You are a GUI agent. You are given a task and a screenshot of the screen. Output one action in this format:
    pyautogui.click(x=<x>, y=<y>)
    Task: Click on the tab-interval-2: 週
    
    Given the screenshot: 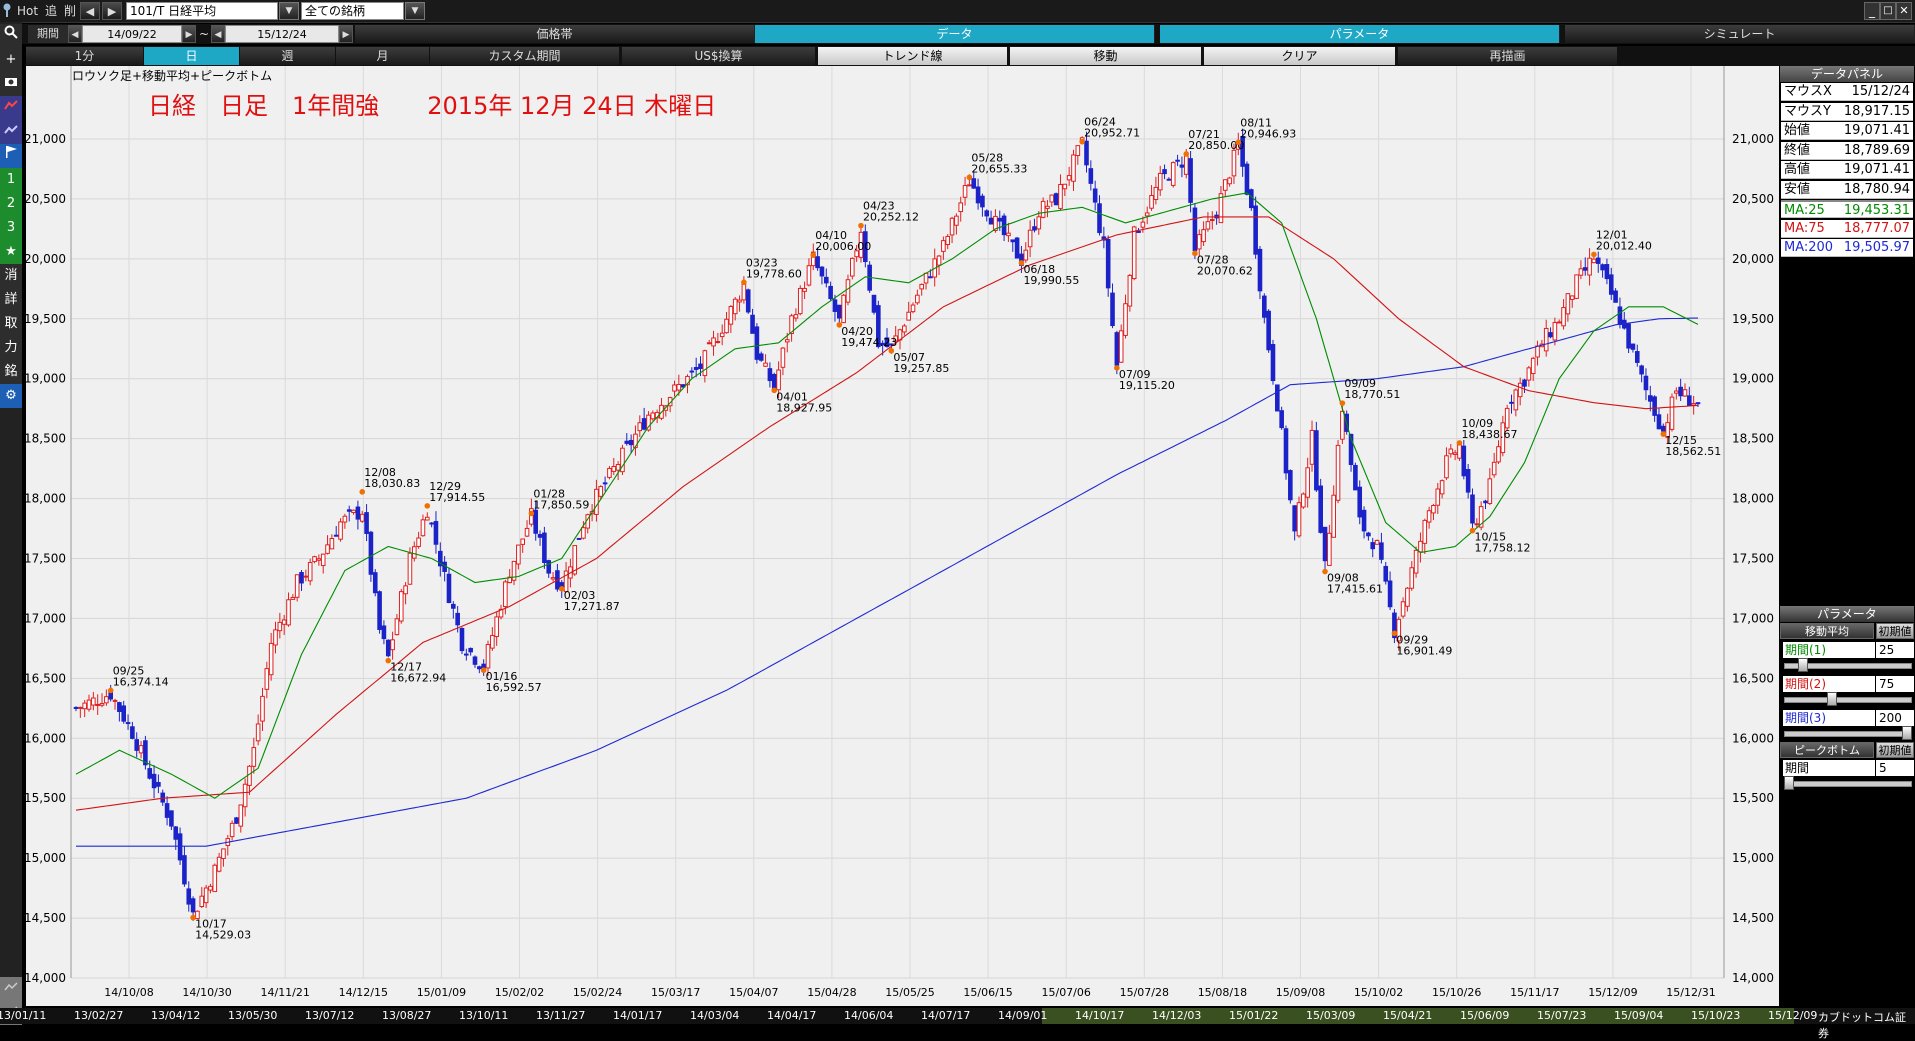 What is the action you would take?
    pyautogui.click(x=288, y=56)
    